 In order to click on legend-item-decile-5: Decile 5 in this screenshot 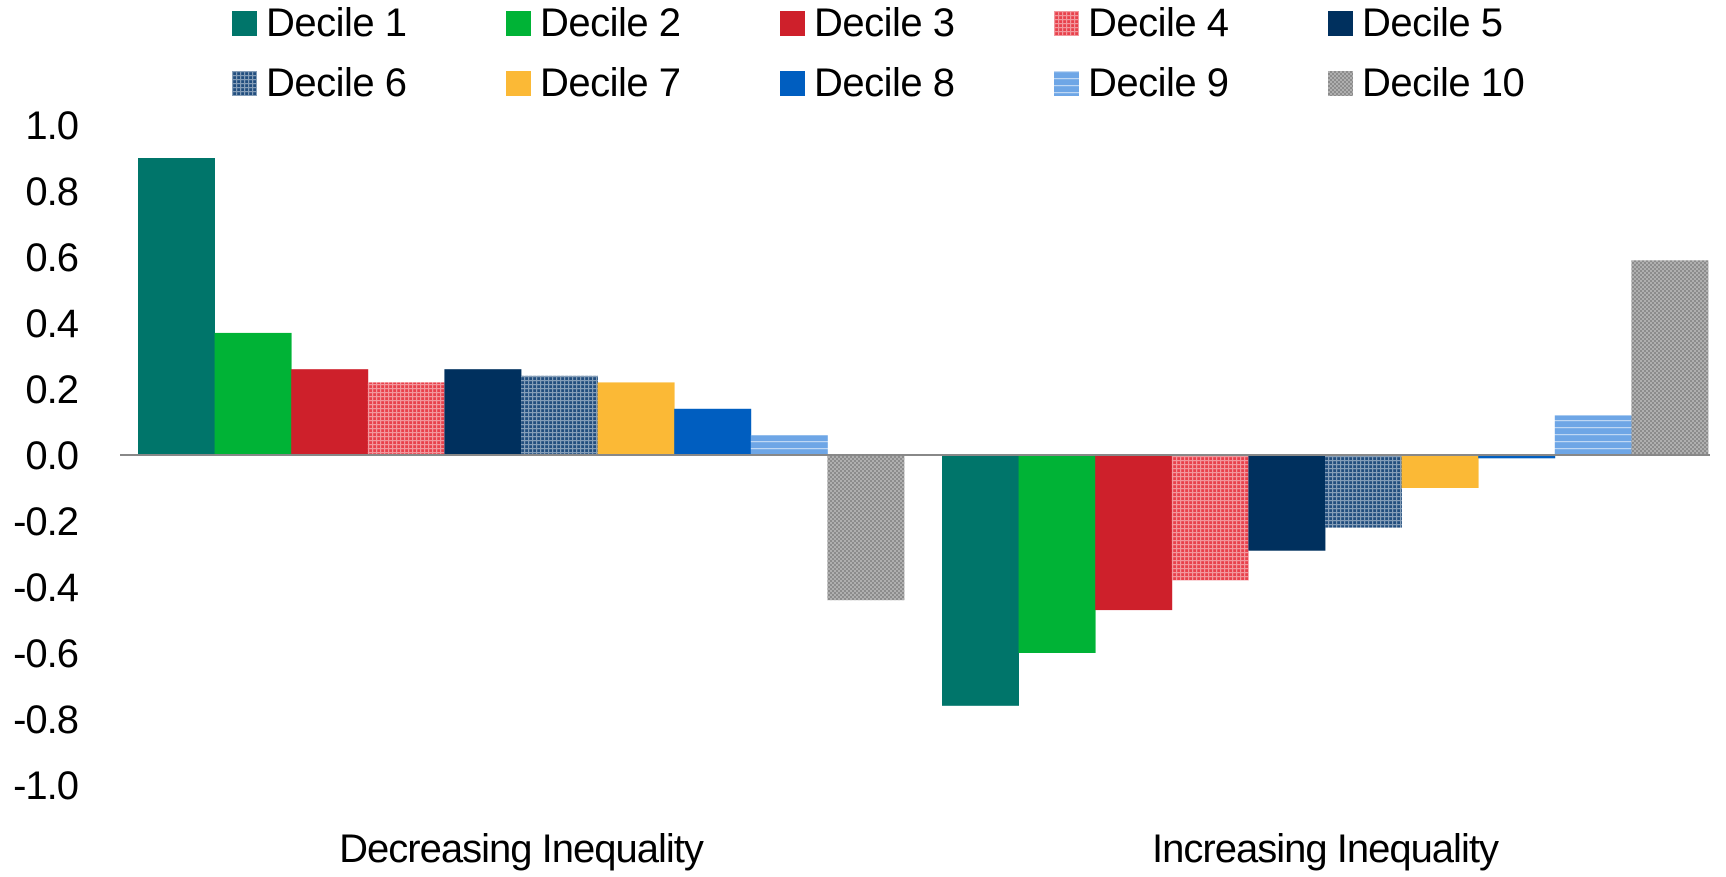, I will do `click(1415, 24)`.